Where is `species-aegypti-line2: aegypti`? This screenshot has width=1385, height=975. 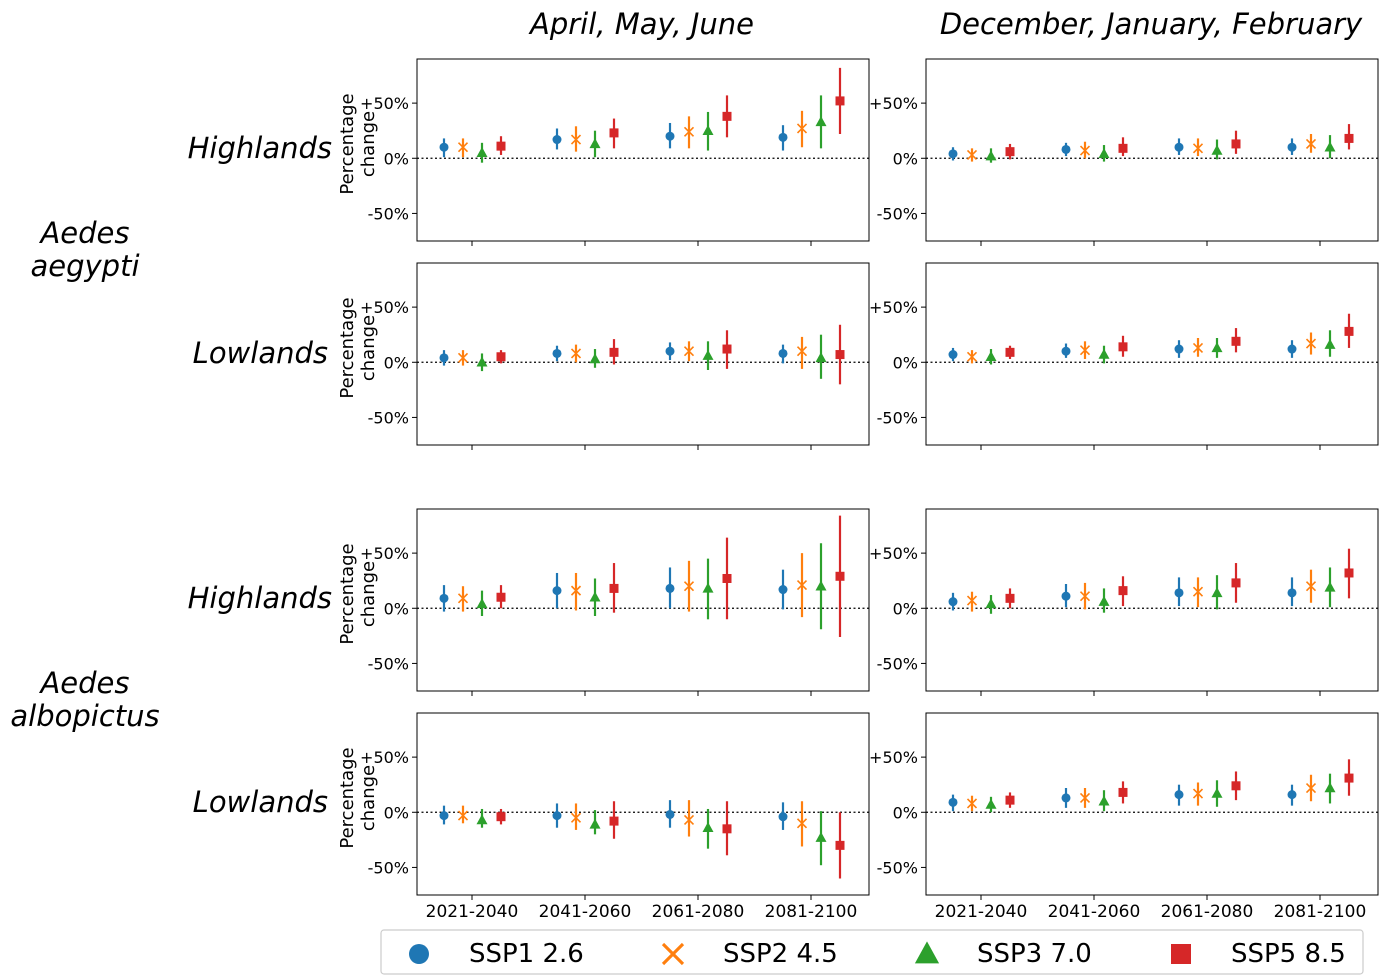 species-aegypti-line2: aegypti is located at coordinates (84, 266).